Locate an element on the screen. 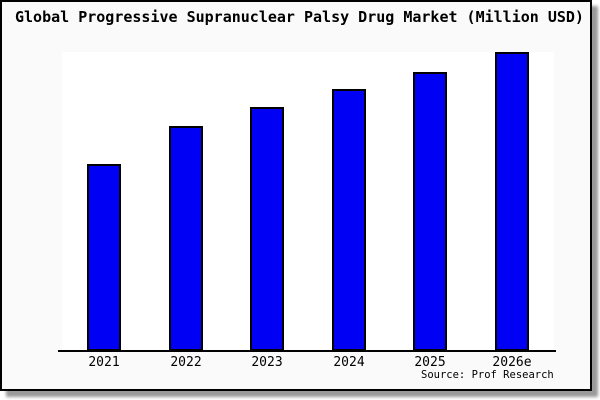 This screenshot has height=400, width=600. x-tick-label-2026e: 2026e is located at coordinates (512, 362).